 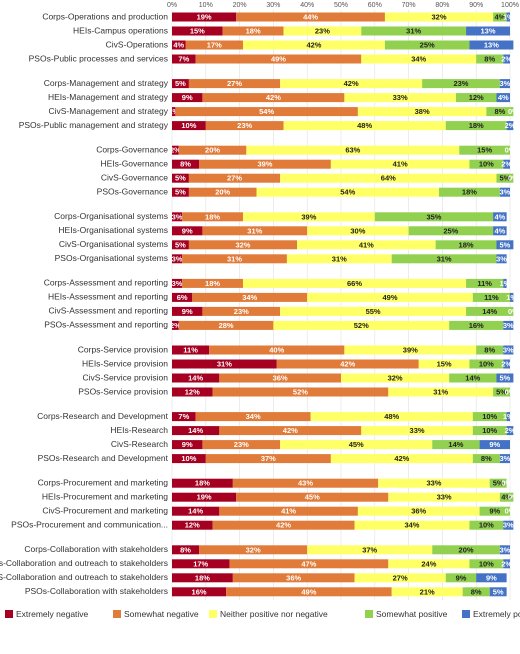 I want to click on category-label: Corps-Management and strategy, so click(x=106, y=83).